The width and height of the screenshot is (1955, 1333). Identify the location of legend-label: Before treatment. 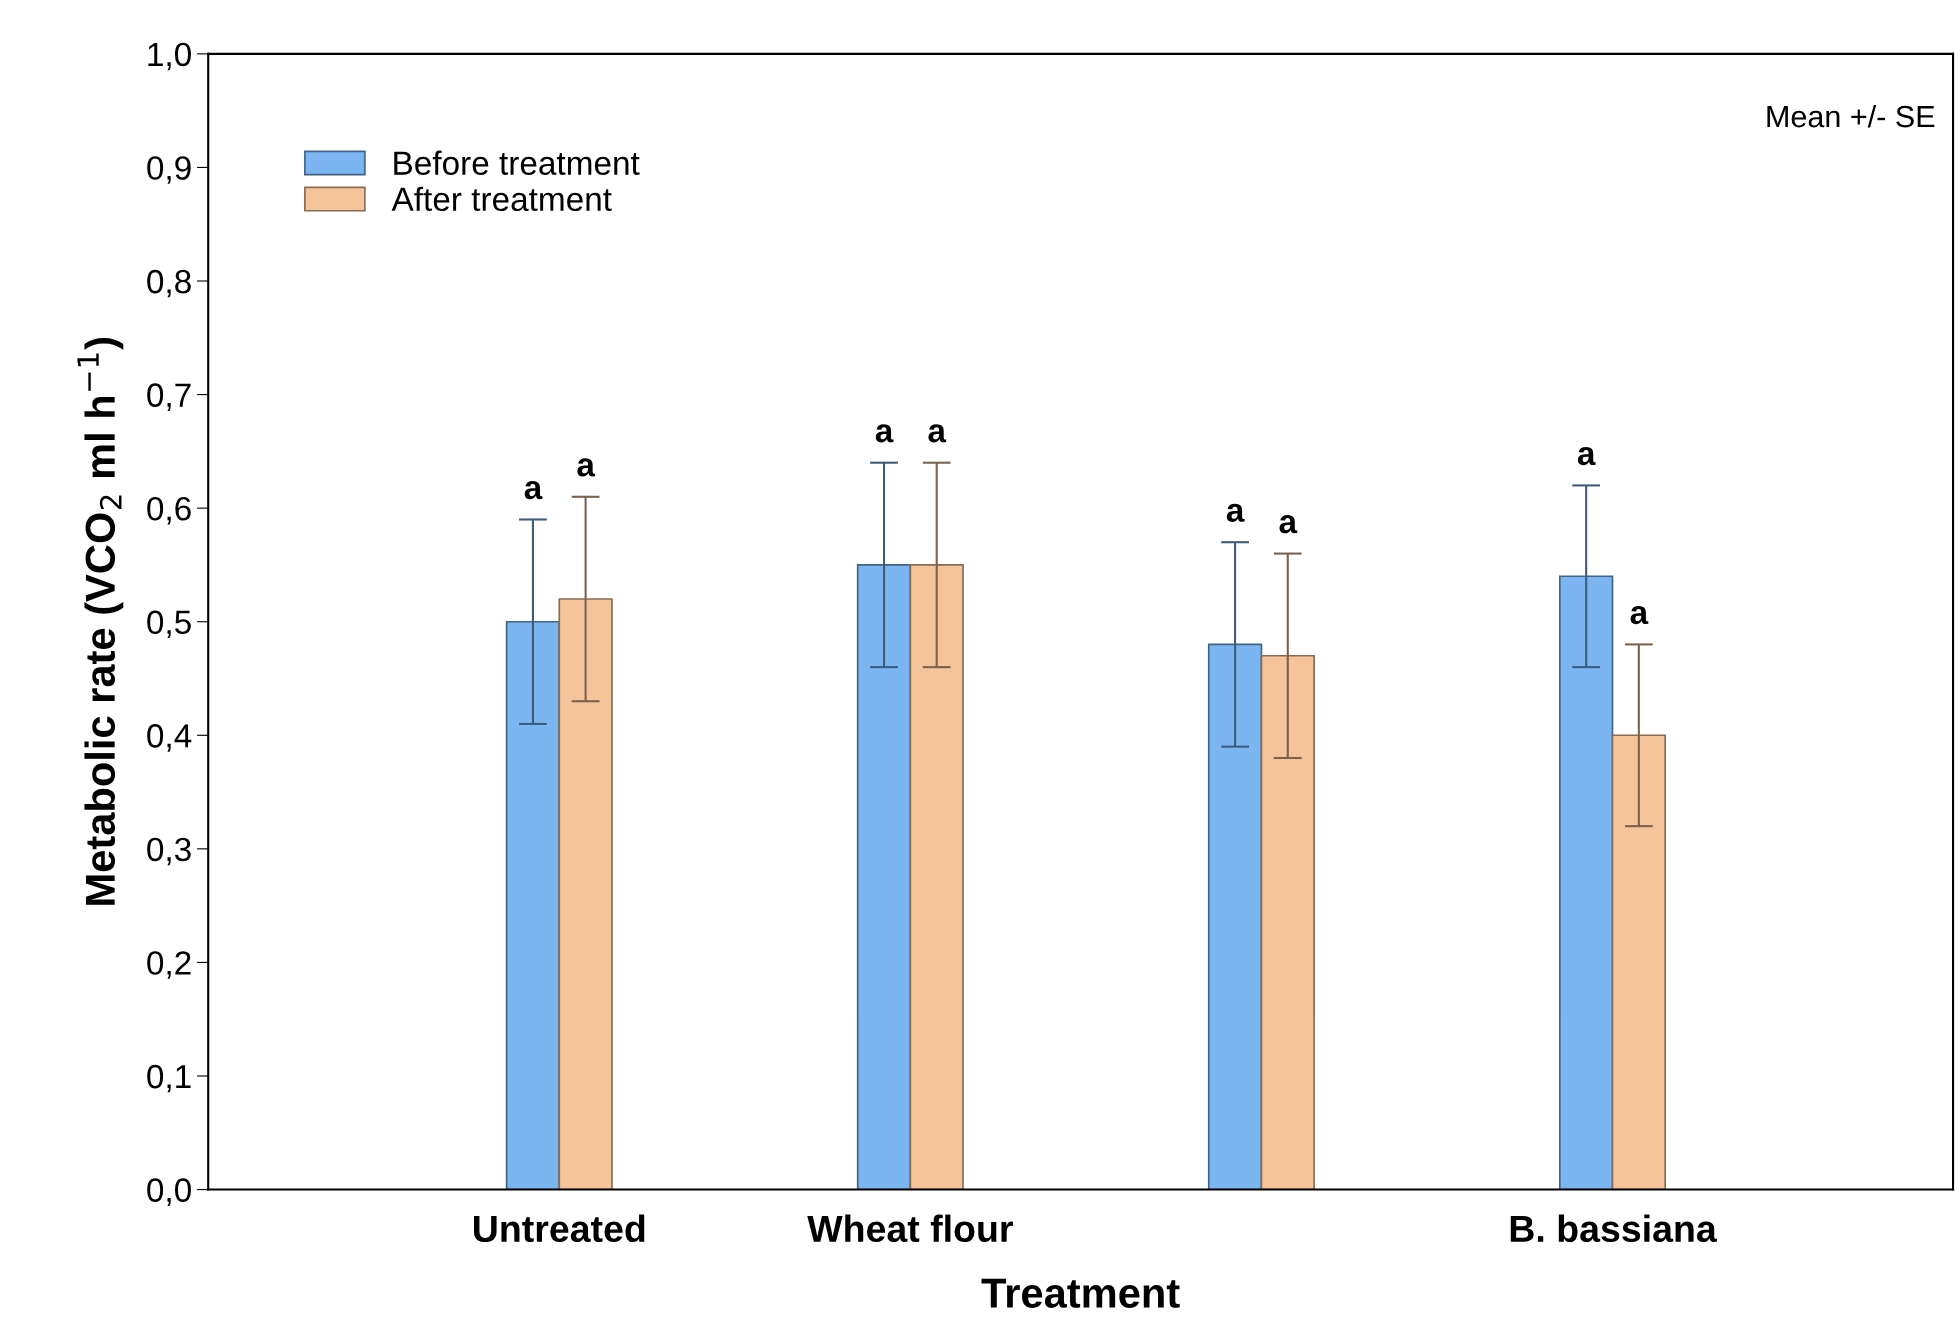
(517, 162).